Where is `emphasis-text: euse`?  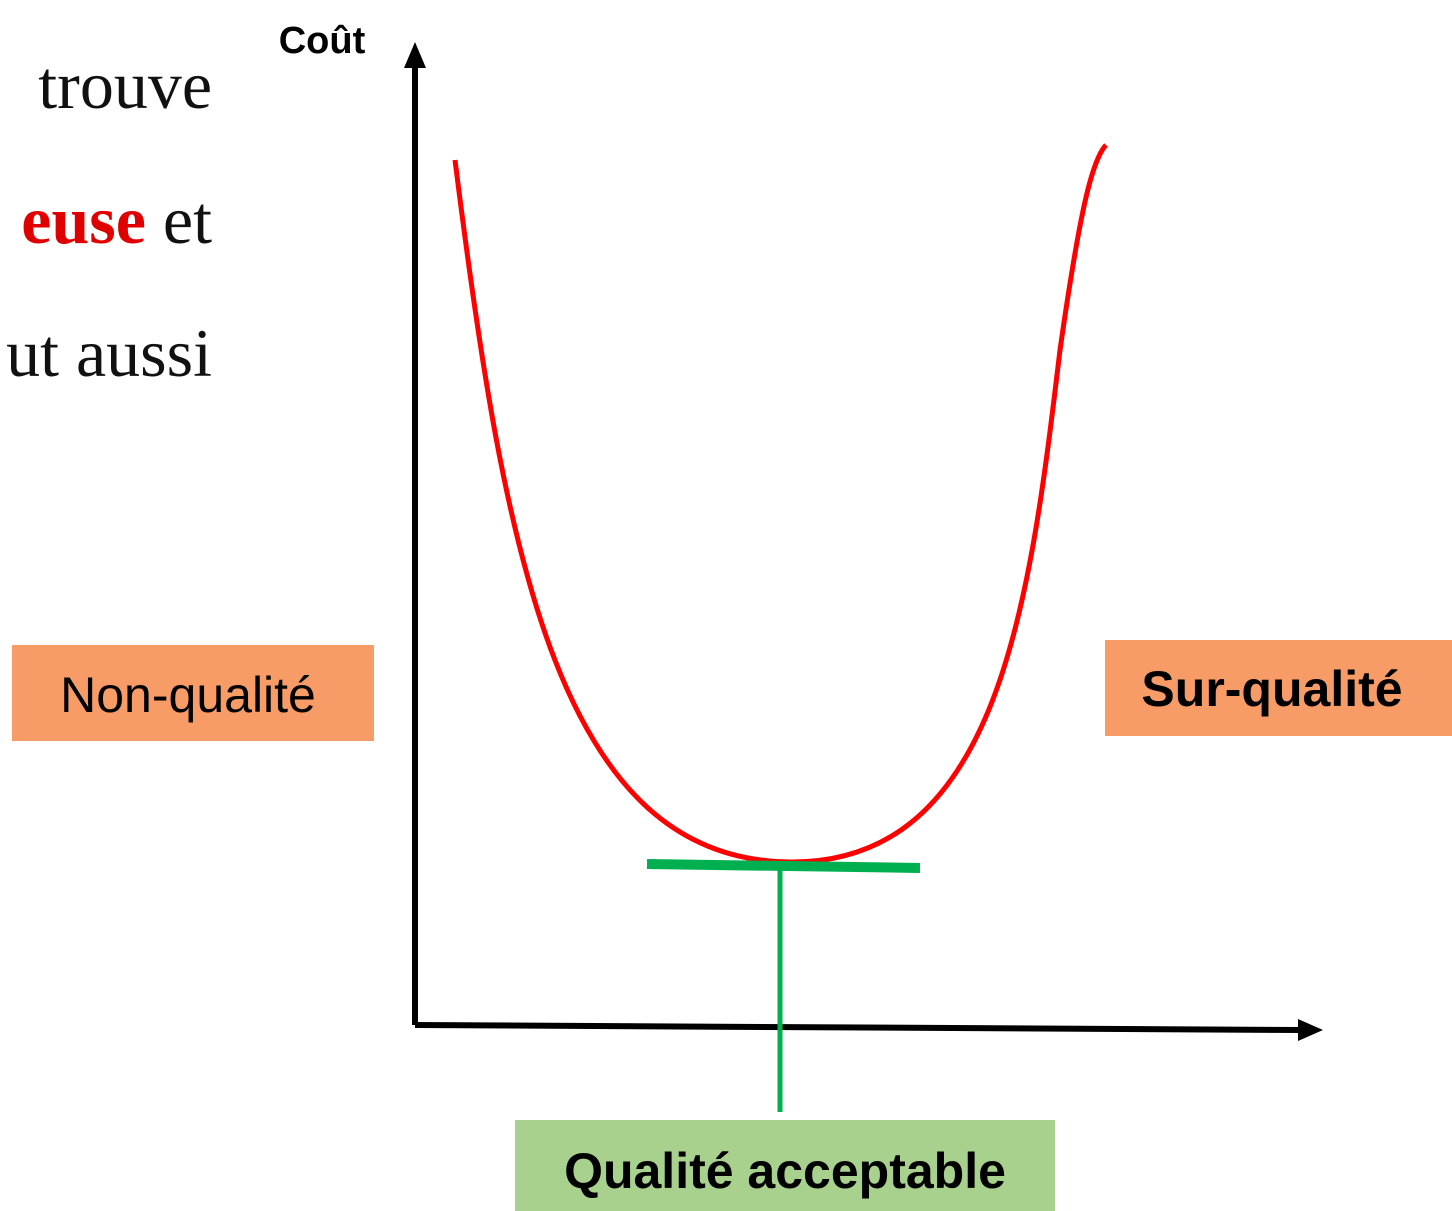
emphasis-text: euse is located at coordinates (83, 220).